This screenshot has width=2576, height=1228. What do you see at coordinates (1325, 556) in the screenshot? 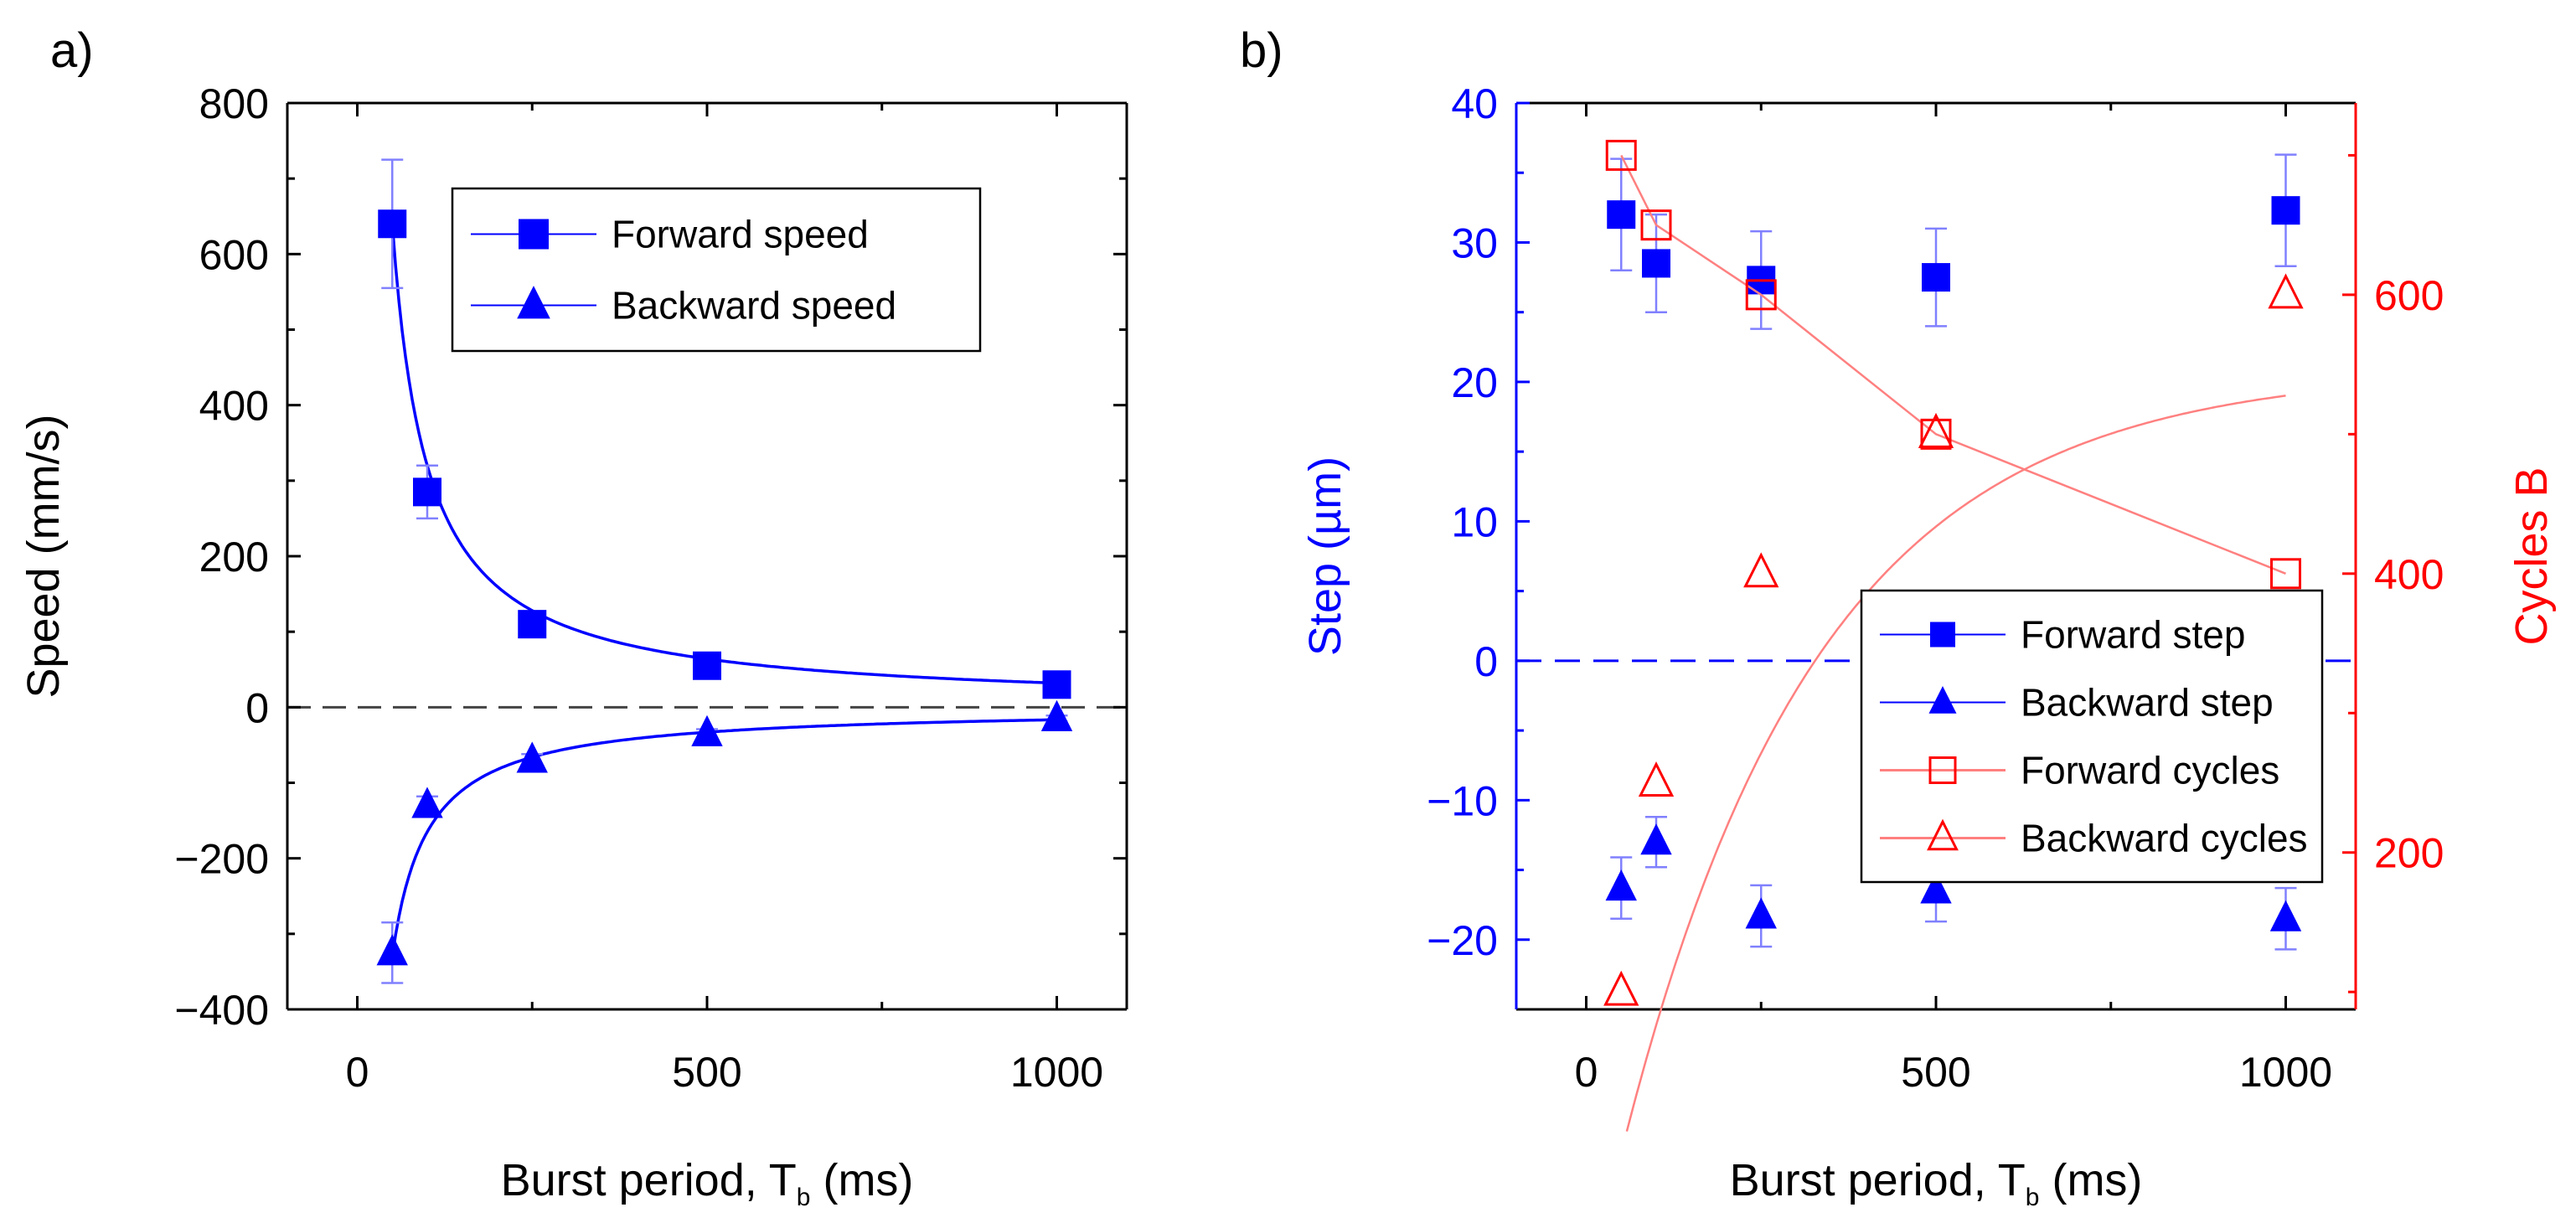
I see `y-axis-title: Step (µm)` at bounding box center [1325, 556].